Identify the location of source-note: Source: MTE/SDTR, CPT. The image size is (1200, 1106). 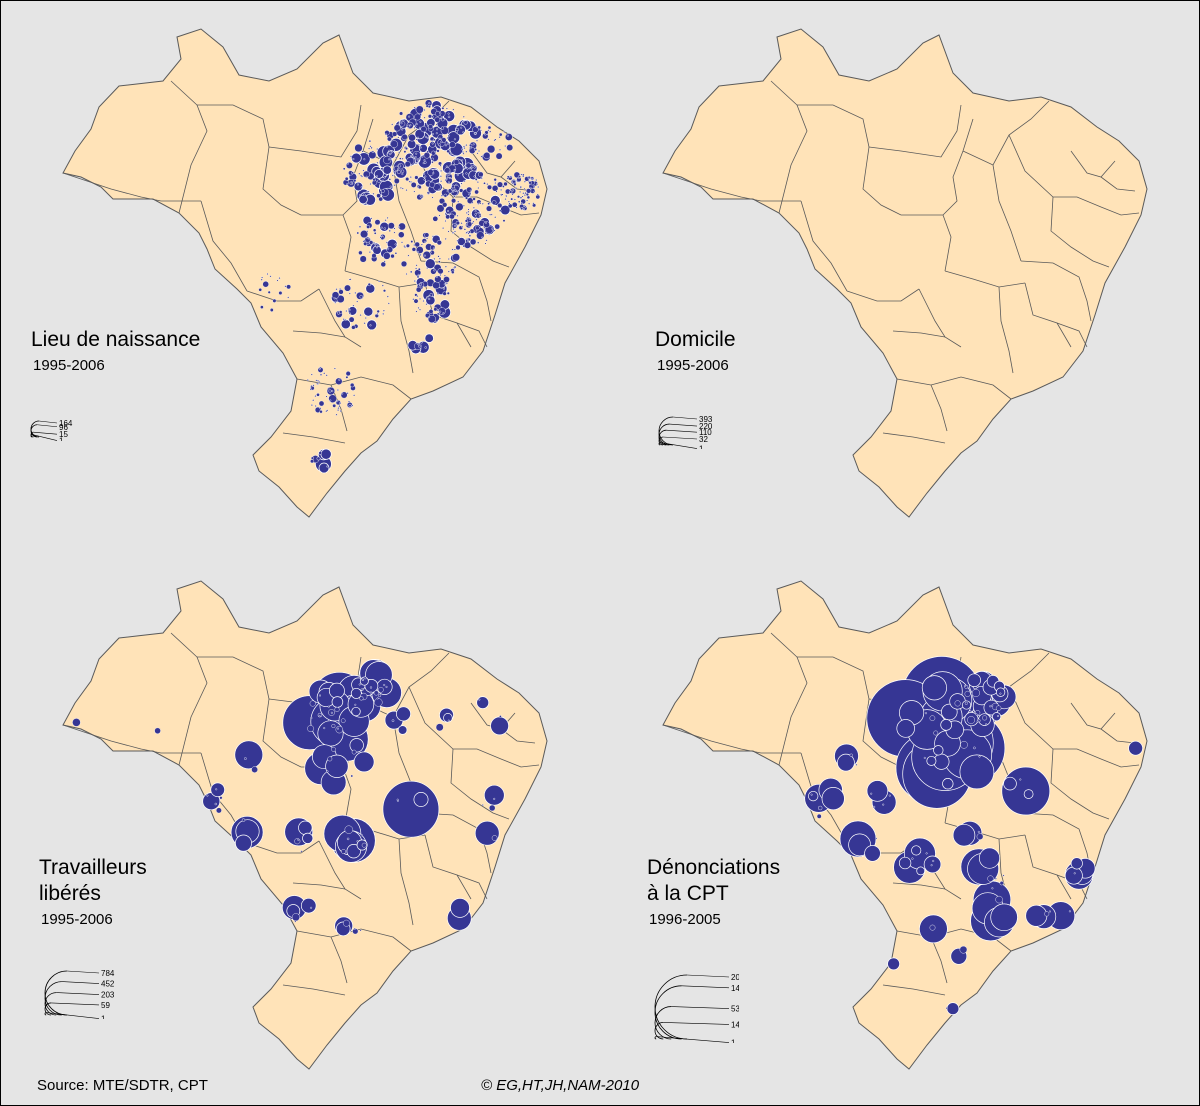
(122, 1085).